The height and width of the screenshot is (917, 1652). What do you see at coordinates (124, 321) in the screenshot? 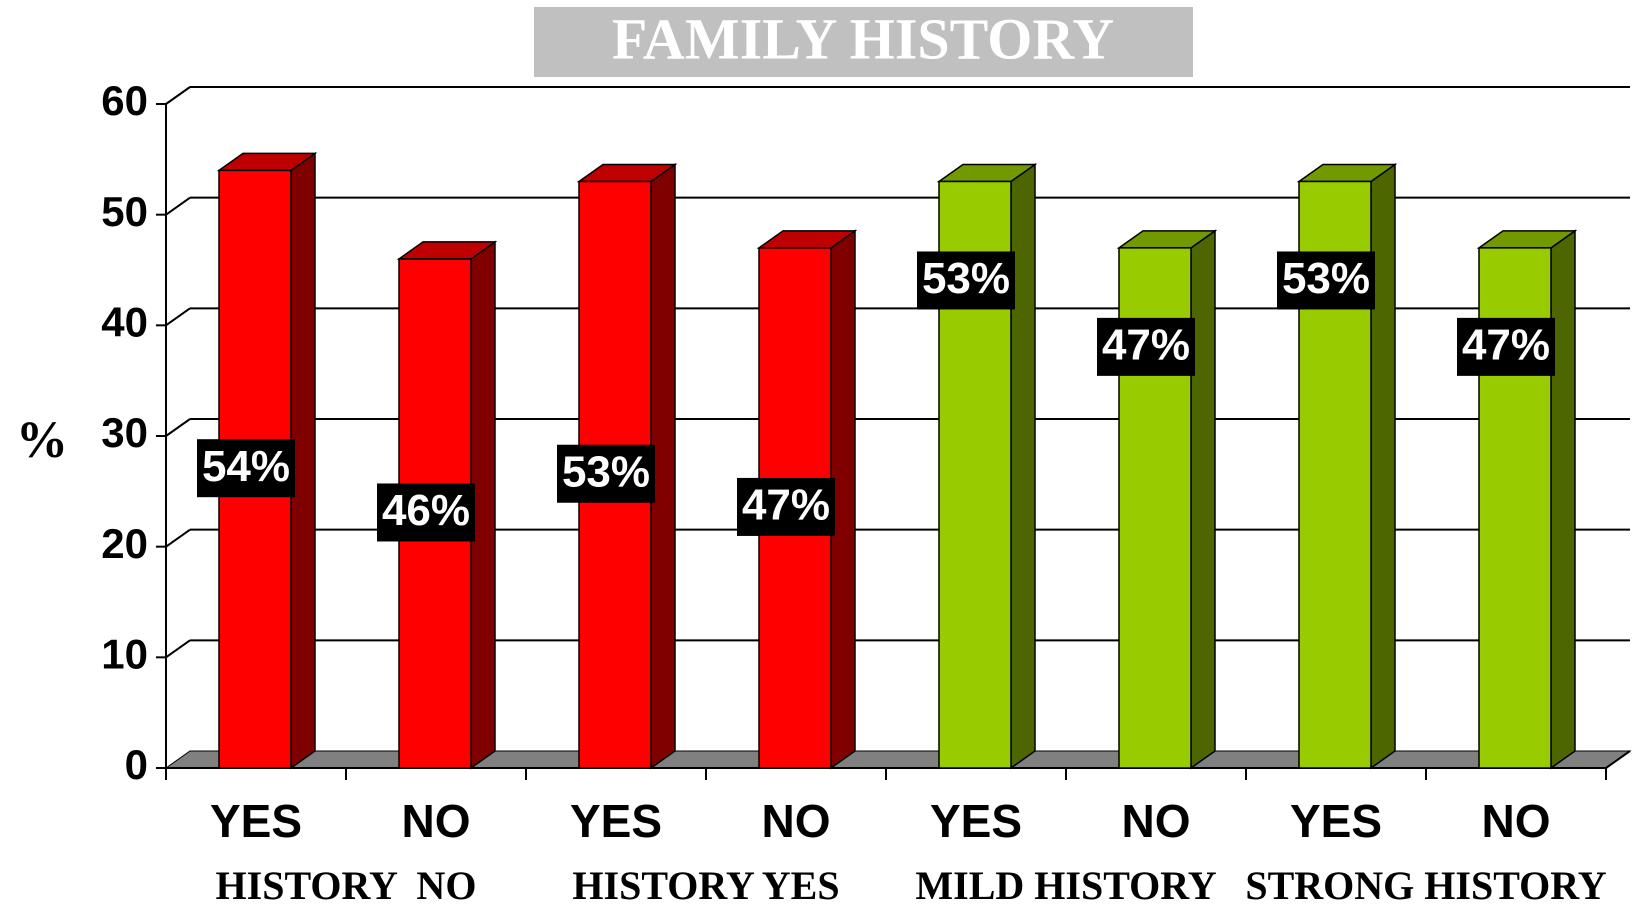
I see `y-tick-label: 40` at bounding box center [124, 321].